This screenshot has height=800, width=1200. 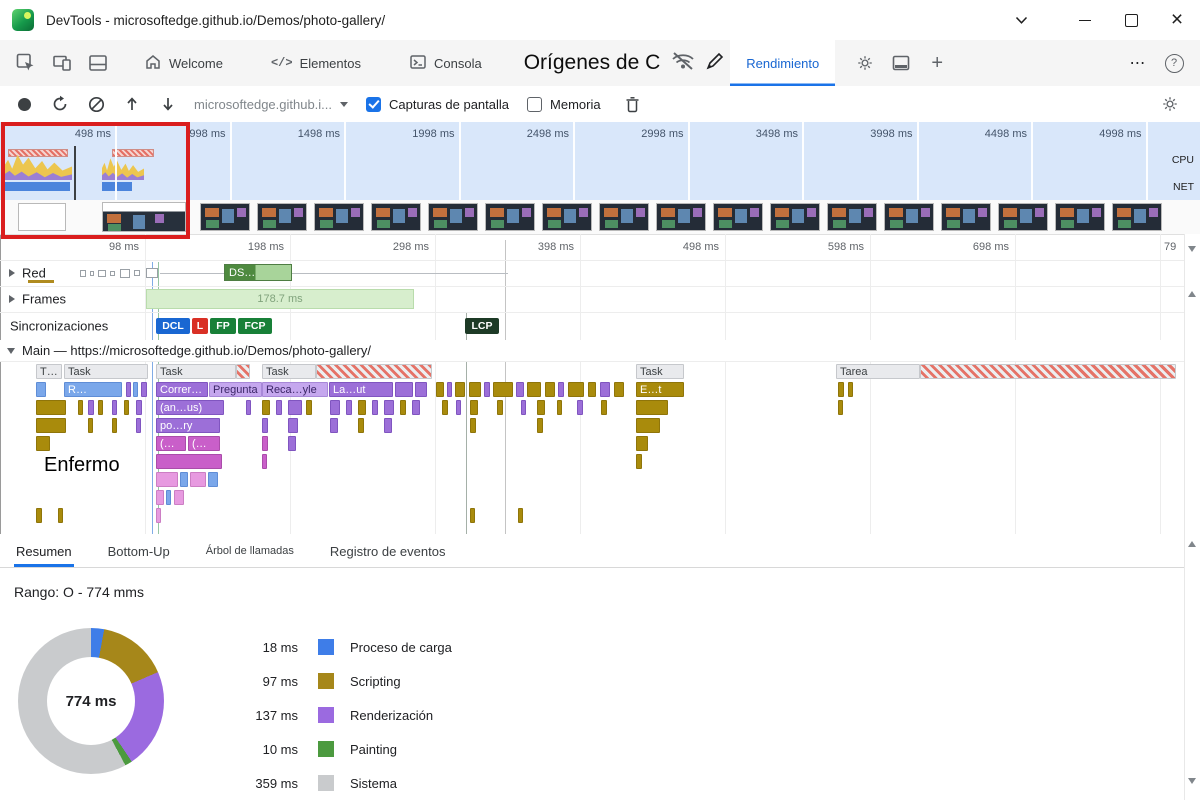 What do you see at coordinates (26, 63) in the screenshot?
I see `inspect-icon` at bounding box center [26, 63].